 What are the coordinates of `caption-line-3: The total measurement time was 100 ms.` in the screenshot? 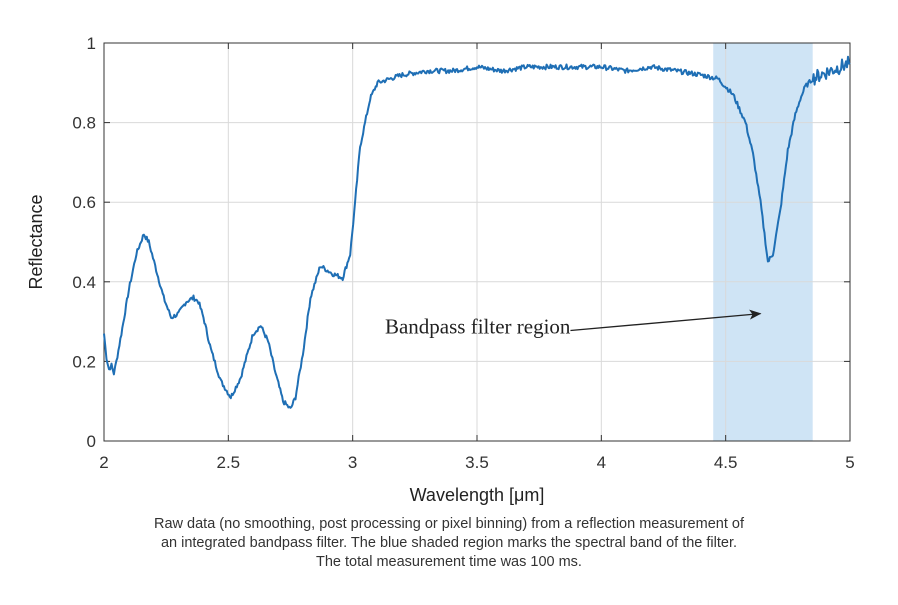 It's located at (449, 562).